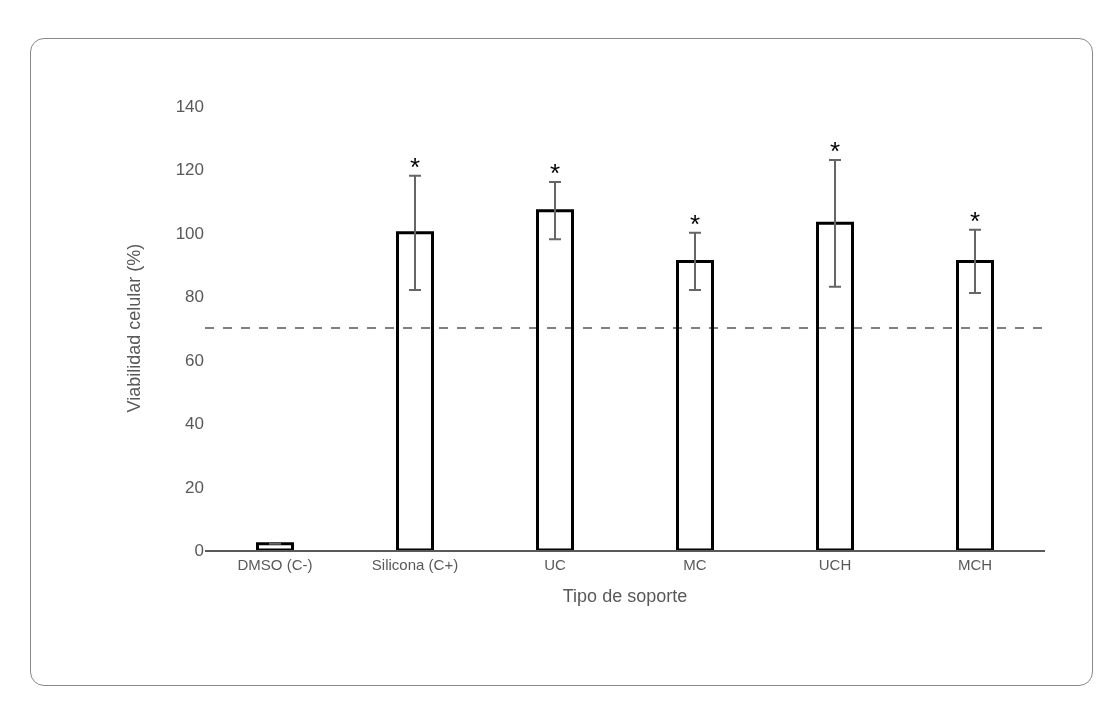 The height and width of the screenshot is (702, 1109). Describe the element at coordinates (194, 297) in the screenshot. I see `y-tick-label: 80` at that location.